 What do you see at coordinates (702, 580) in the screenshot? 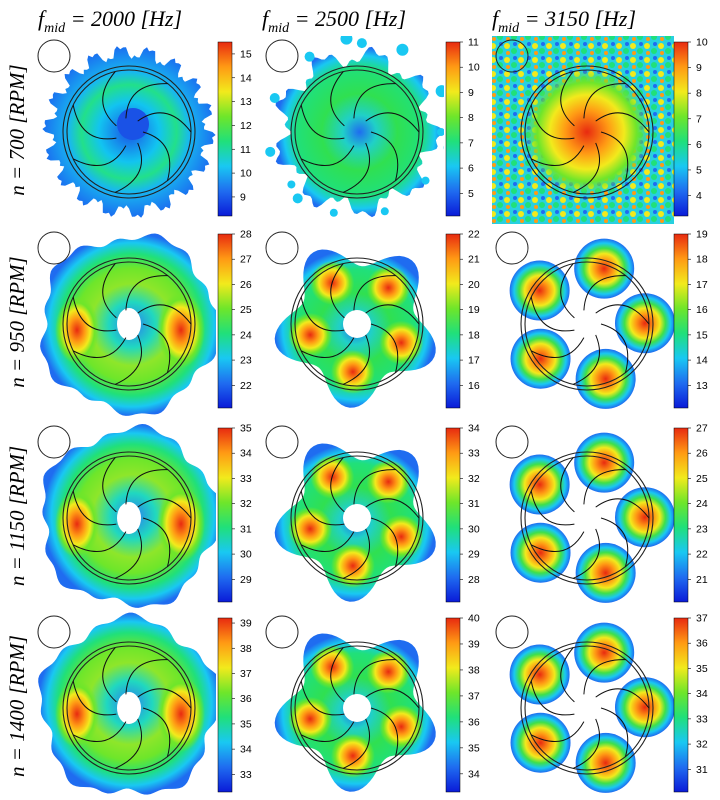
I see `colorbar-tick-label: 21` at bounding box center [702, 580].